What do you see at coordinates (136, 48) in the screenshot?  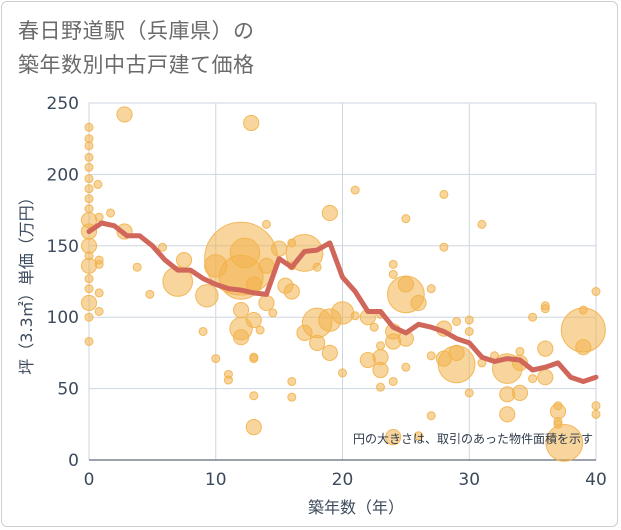 I see `chart-title: 春日野道駅（兵庫県）の 築年数別中古戸建て価格` at bounding box center [136, 48].